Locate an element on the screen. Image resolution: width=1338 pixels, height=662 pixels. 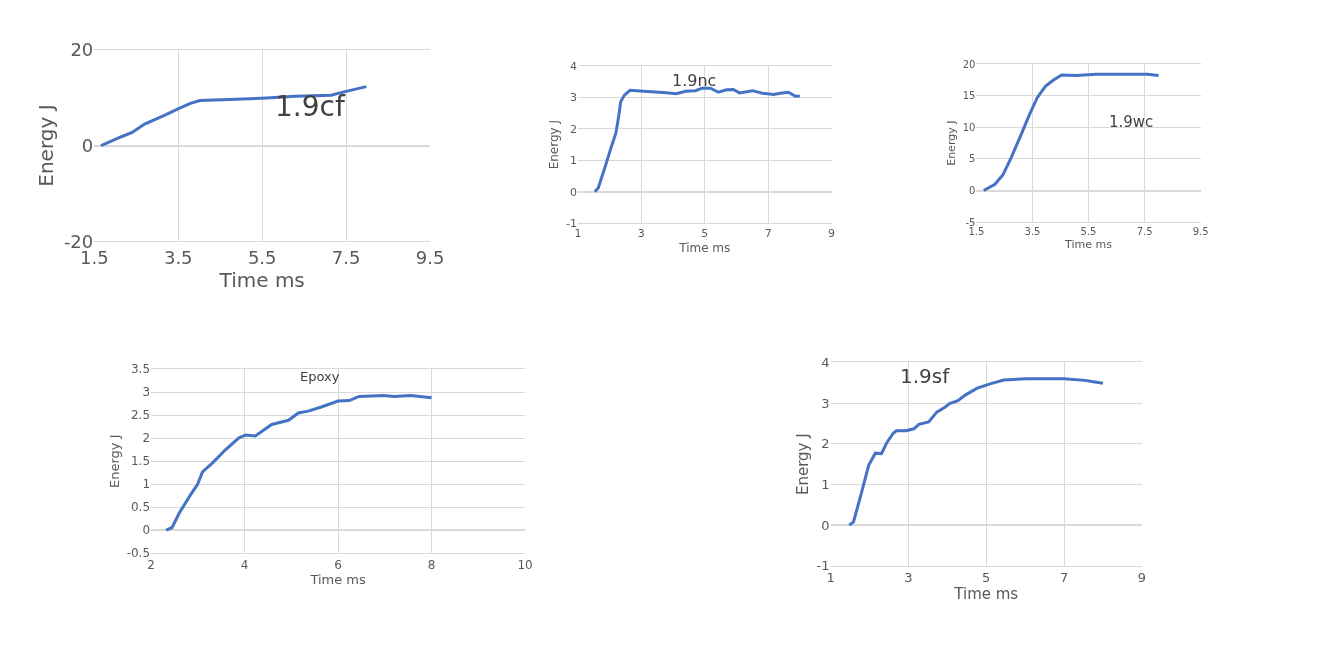
y-tick-label: -0.5 is located at coordinates (138, 553).